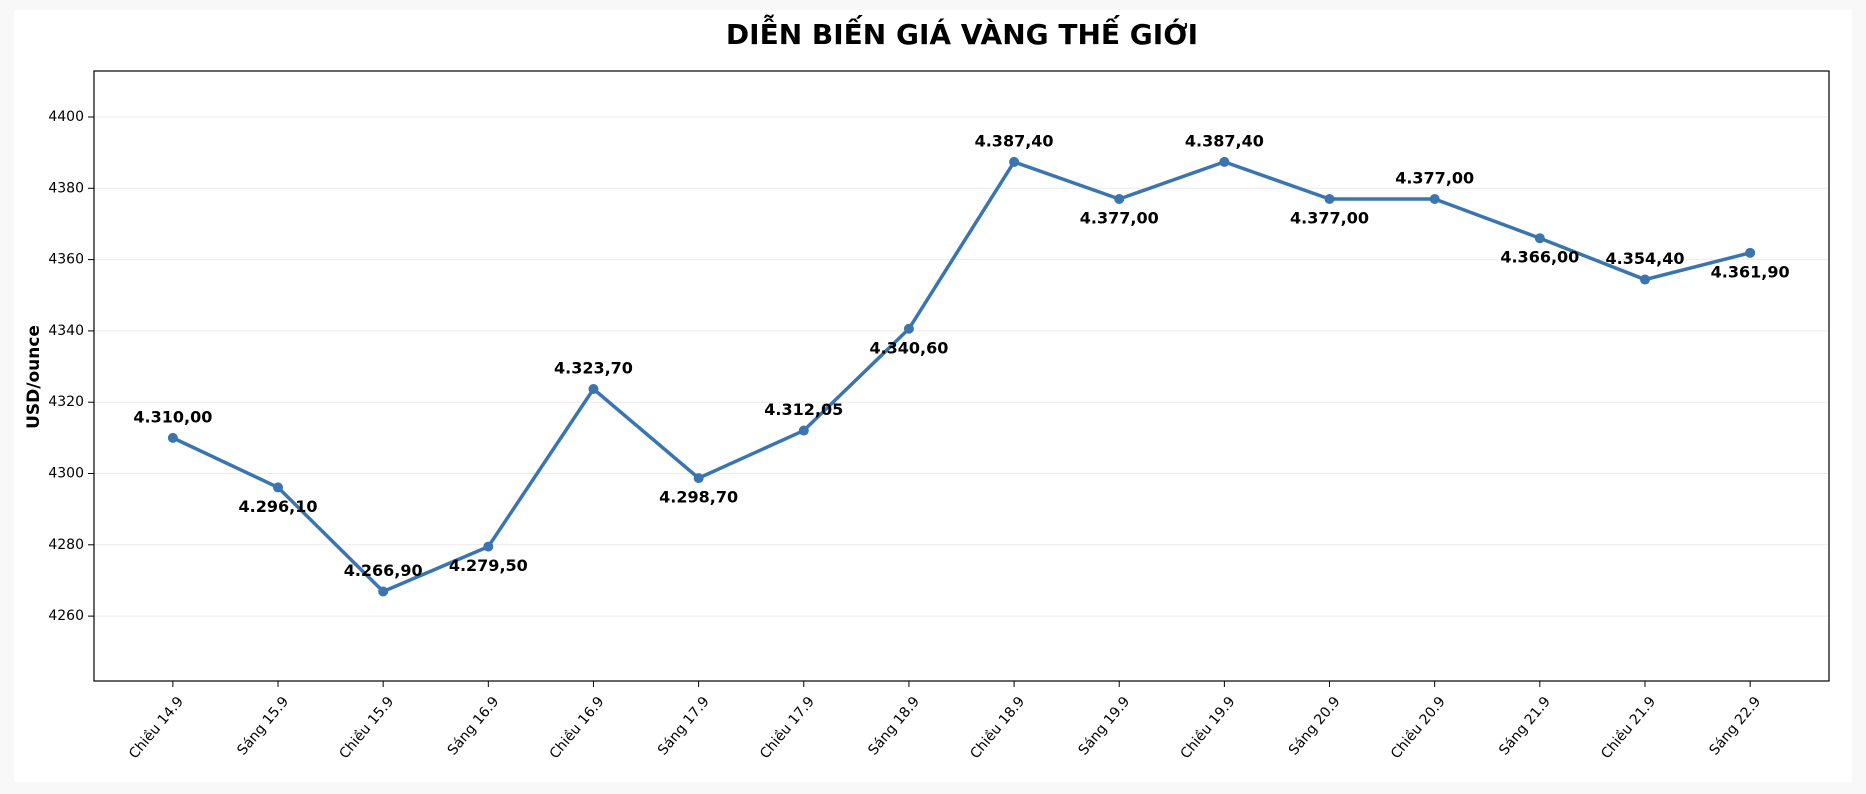  I want to click on value-label: 4.366,00, so click(1539, 257).